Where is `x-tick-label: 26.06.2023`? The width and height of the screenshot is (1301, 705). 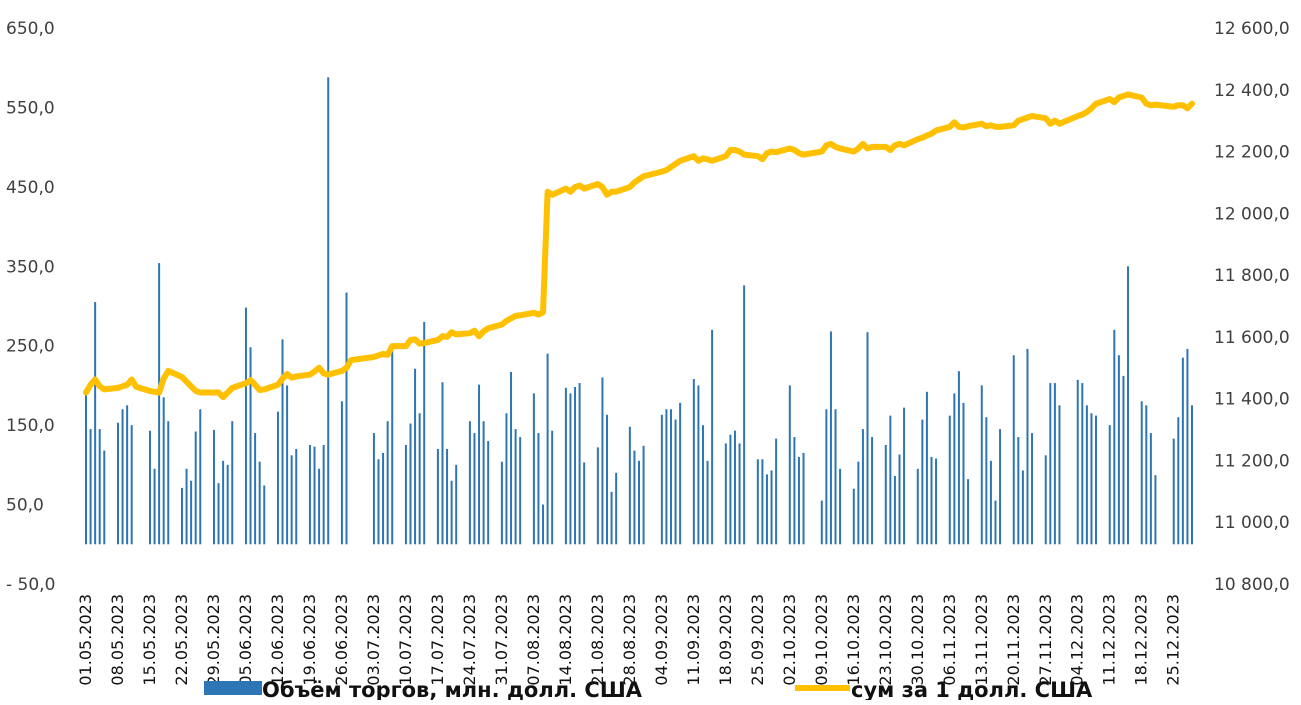 x-tick-label: 26.06.2023 is located at coordinates (341, 640).